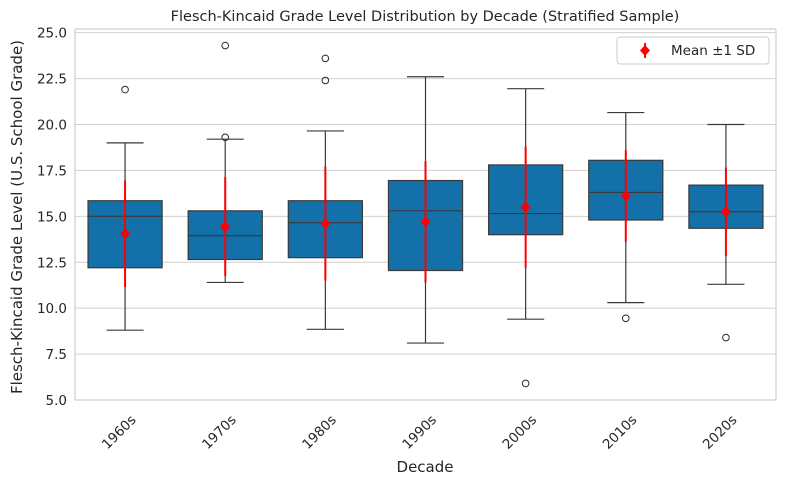 This screenshot has width=785, height=485. What do you see at coordinates (319, 432) in the screenshot?
I see `x-tick-label: 1980s` at bounding box center [319, 432].